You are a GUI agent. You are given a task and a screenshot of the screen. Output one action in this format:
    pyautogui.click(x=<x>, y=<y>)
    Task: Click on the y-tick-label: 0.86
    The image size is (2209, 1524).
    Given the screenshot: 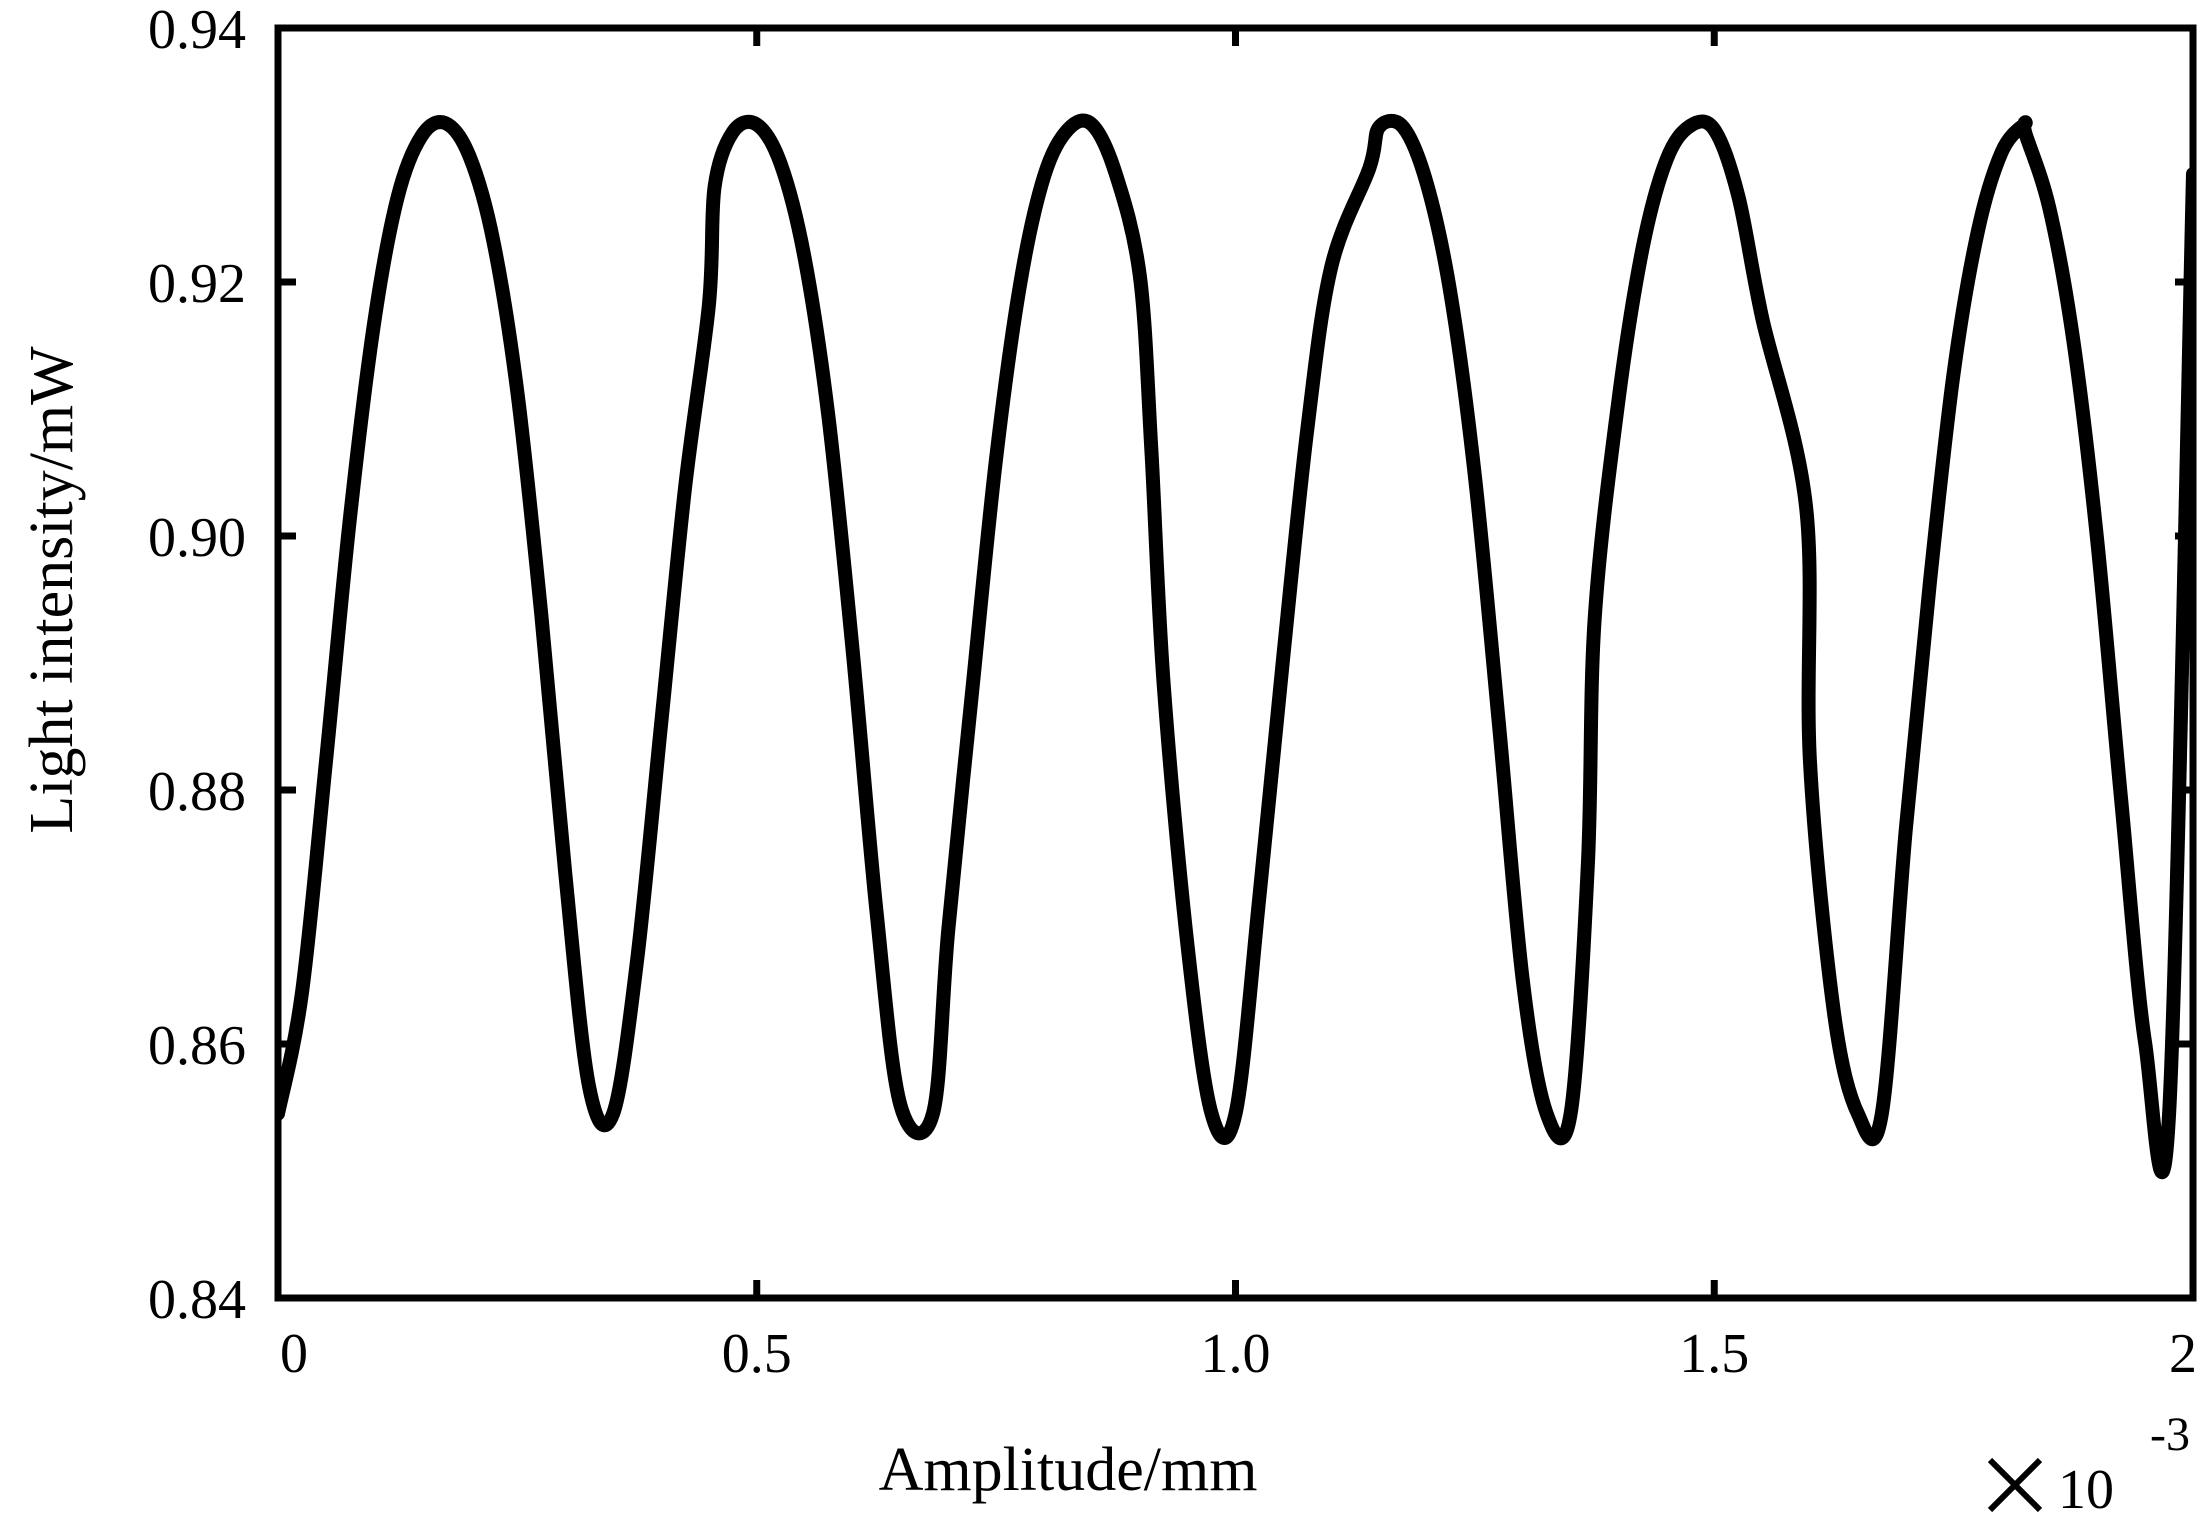 What is the action you would take?
    pyautogui.click(x=197, y=1046)
    